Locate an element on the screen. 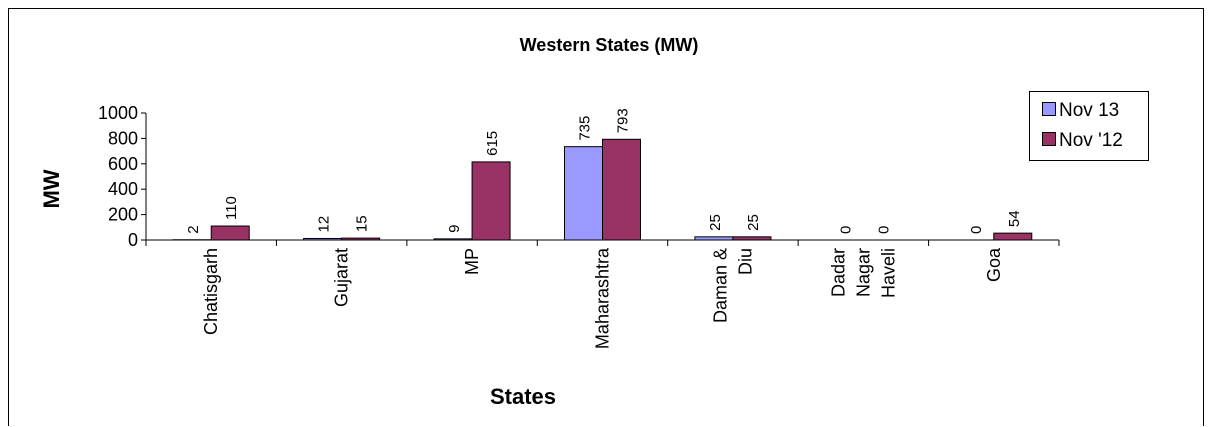 The image size is (1214, 427). data-label: 2 is located at coordinates (193, 229).